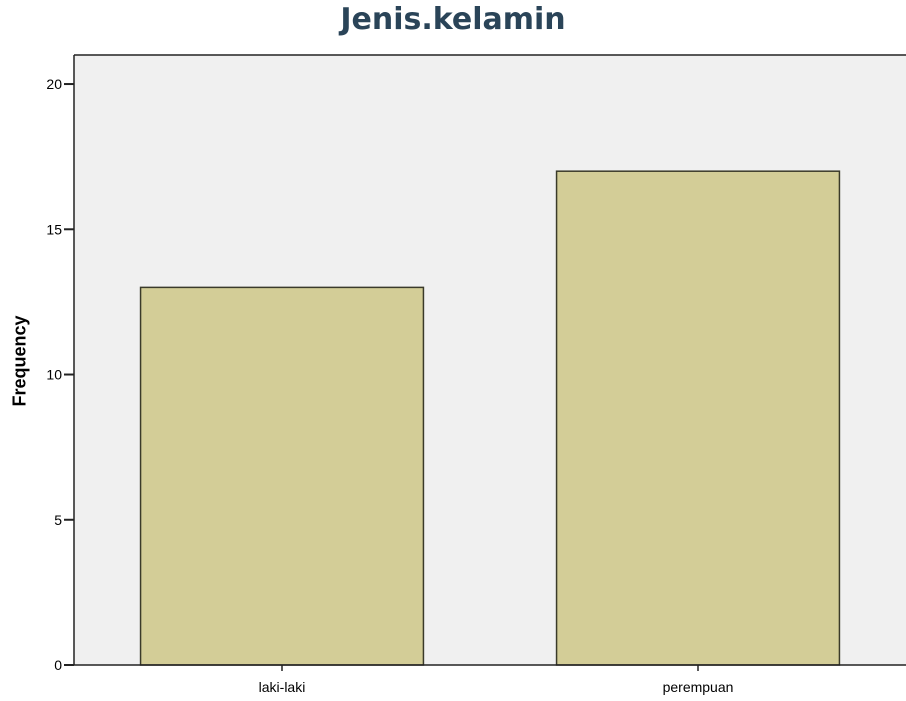  I want to click on y-tick-label: 10, so click(54, 375).